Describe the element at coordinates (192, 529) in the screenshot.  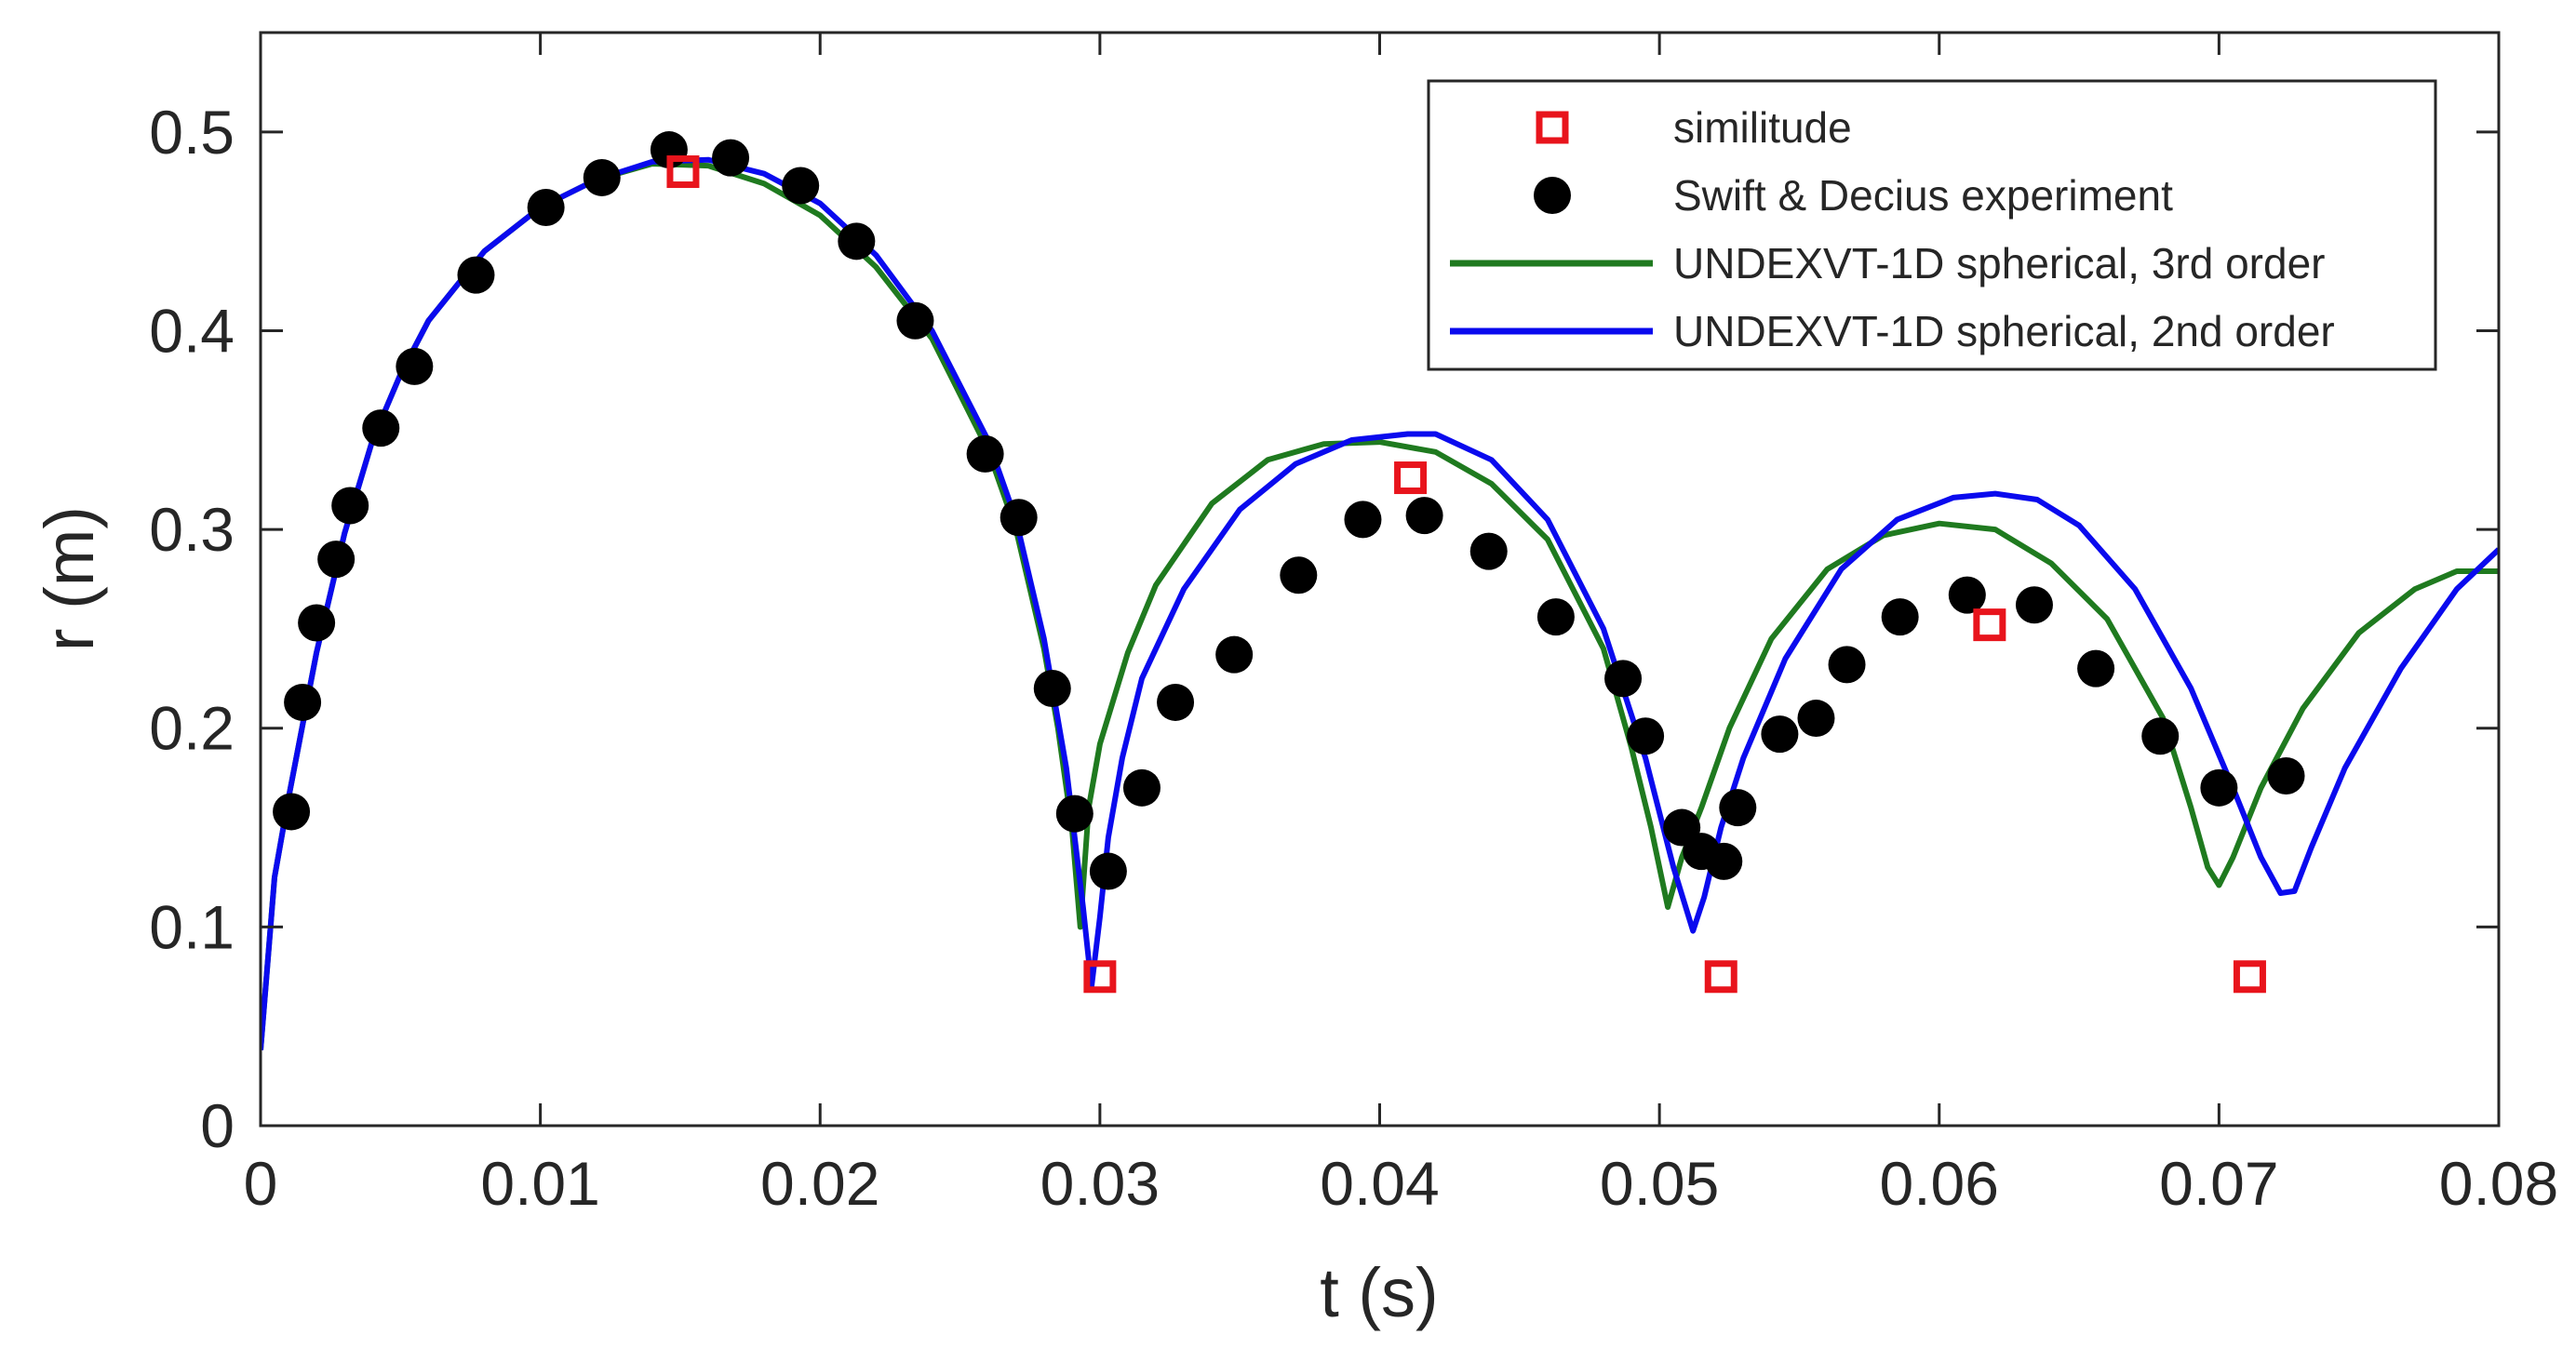
I see `y-tick-label: 0.3` at that location.